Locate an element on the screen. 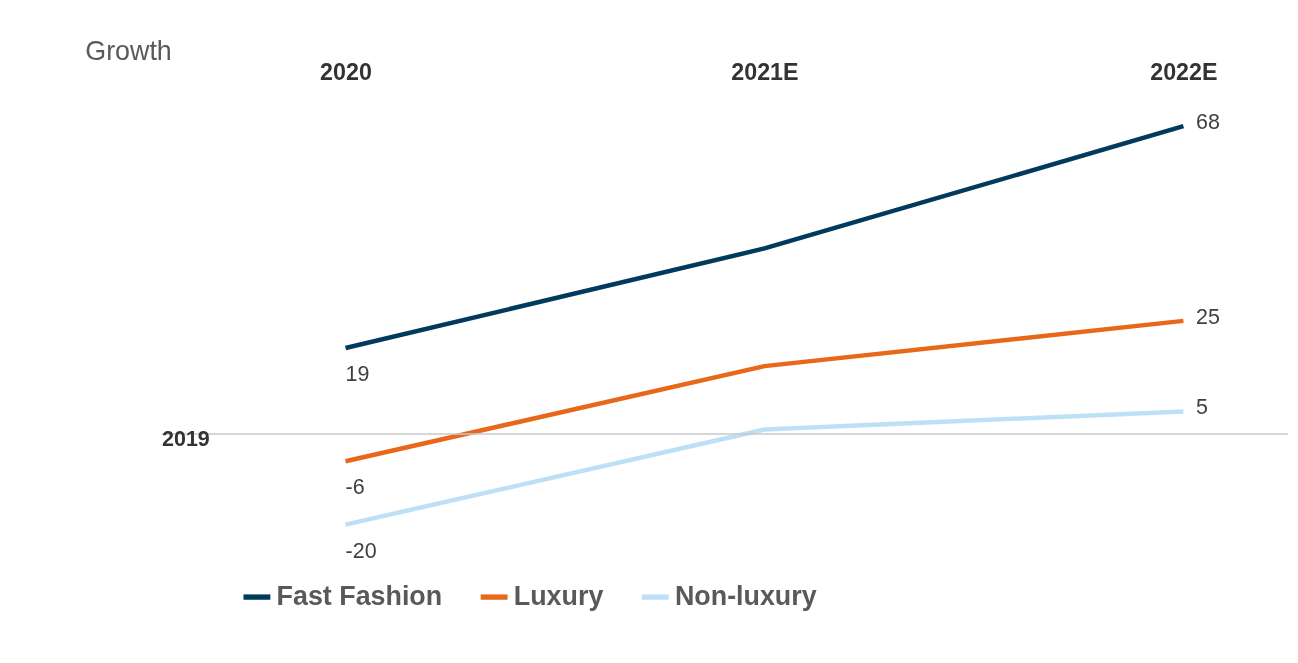 This screenshot has width=1298, height=663. x-tick-label: 2020 is located at coordinates (346, 72).